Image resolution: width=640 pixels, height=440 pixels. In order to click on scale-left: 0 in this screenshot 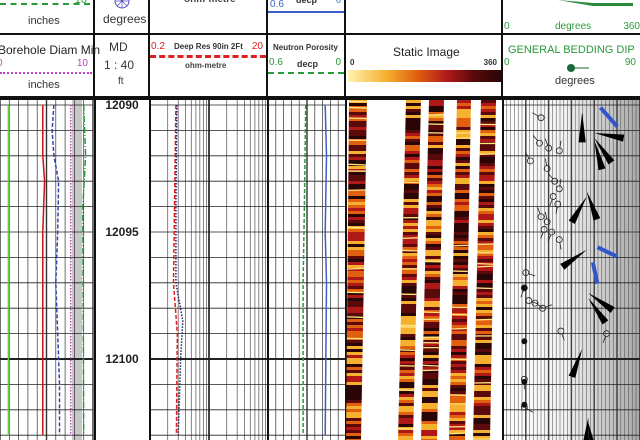, I will do `click(1, 63)`.